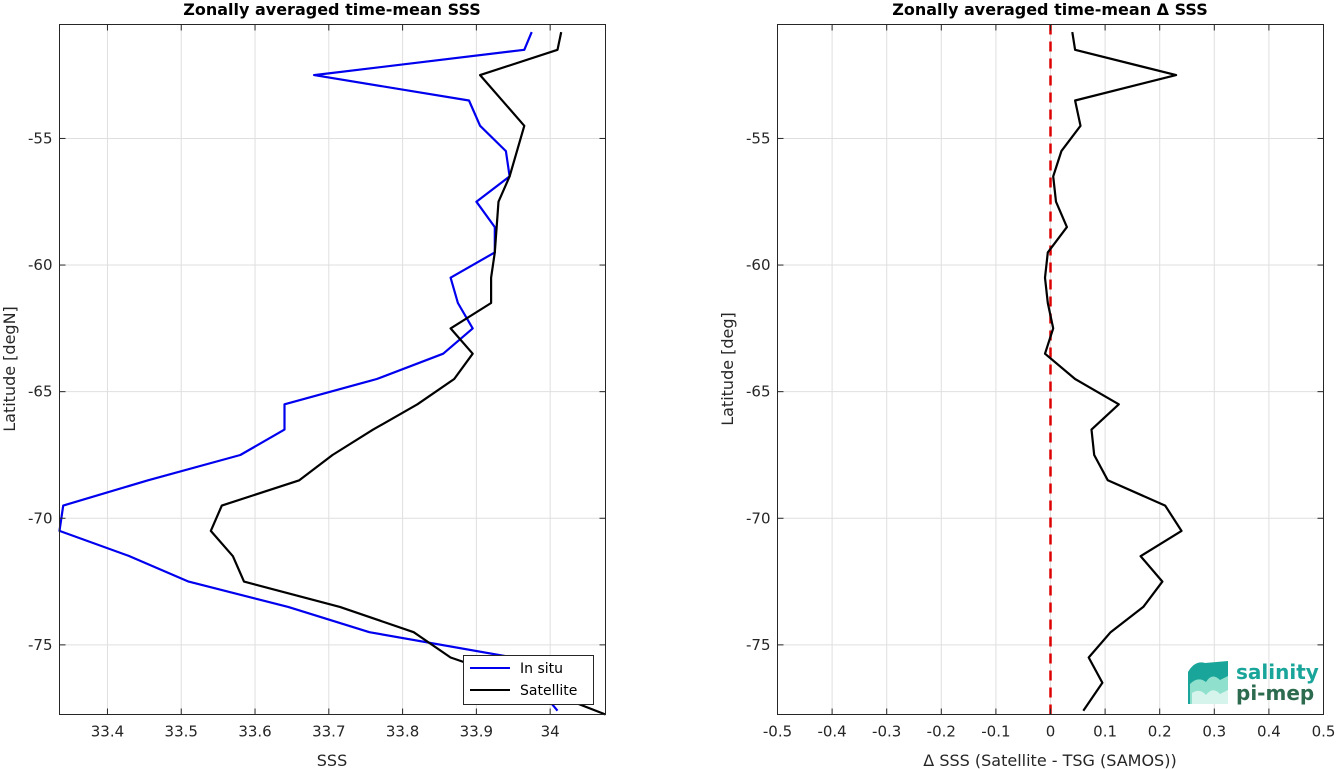 The image size is (1336, 769). Describe the element at coordinates (995, 732) in the screenshot. I see `x-tick-label: -0.1` at that location.